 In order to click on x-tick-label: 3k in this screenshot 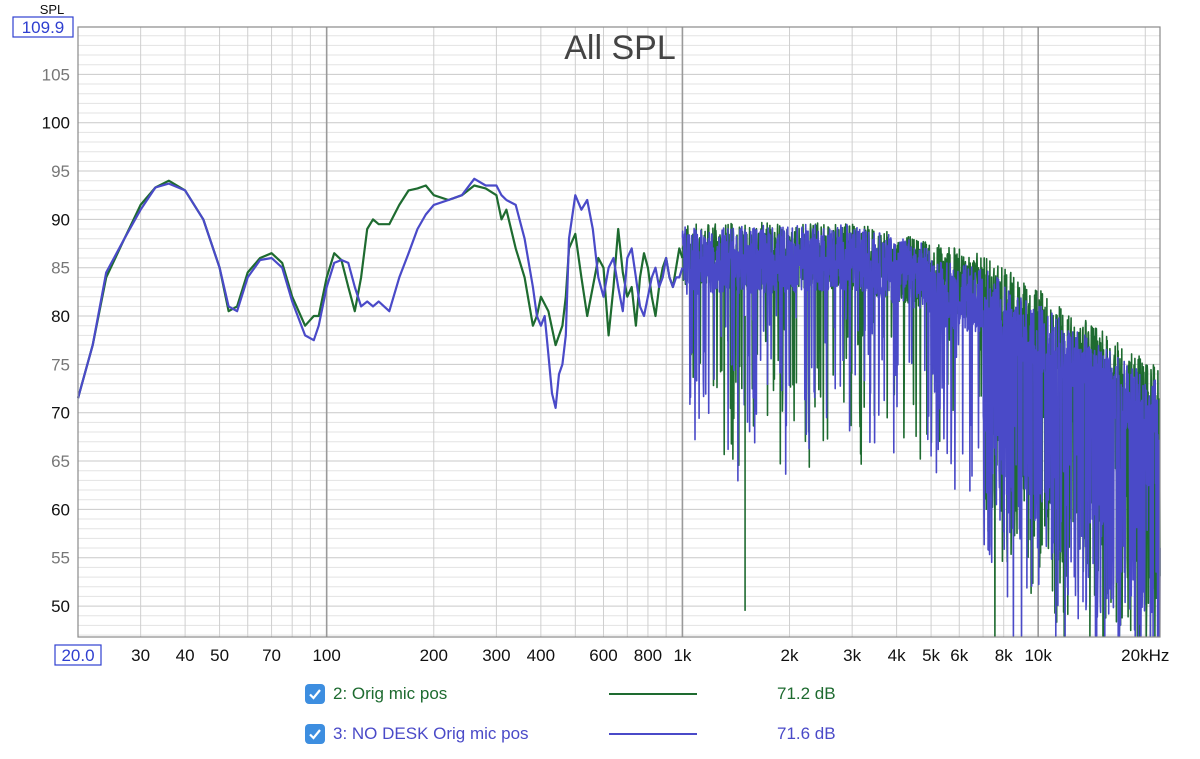, I will do `click(852, 655)`.